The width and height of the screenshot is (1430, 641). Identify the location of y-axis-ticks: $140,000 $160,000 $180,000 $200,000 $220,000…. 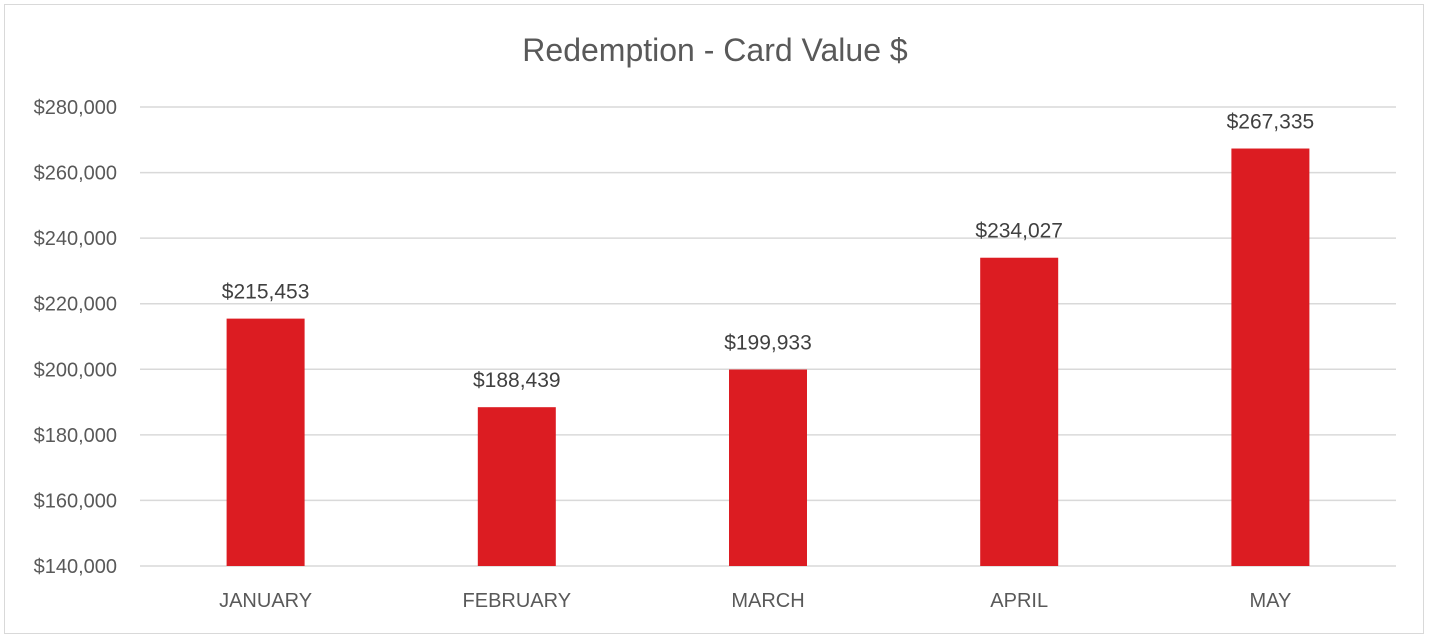
(75, 337).